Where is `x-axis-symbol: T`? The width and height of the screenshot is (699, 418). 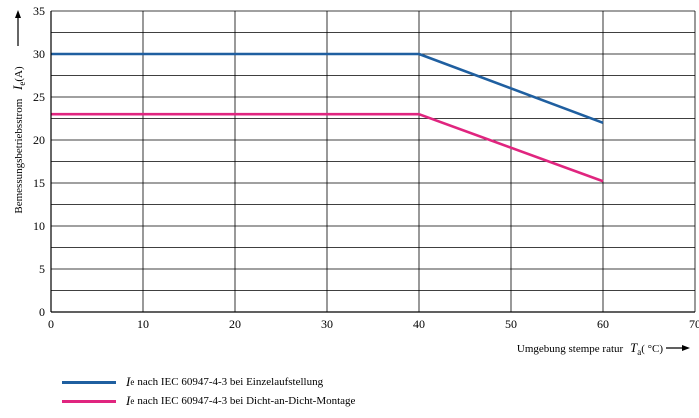 x-axis-symbol: T is located at coordinates (634, 347).